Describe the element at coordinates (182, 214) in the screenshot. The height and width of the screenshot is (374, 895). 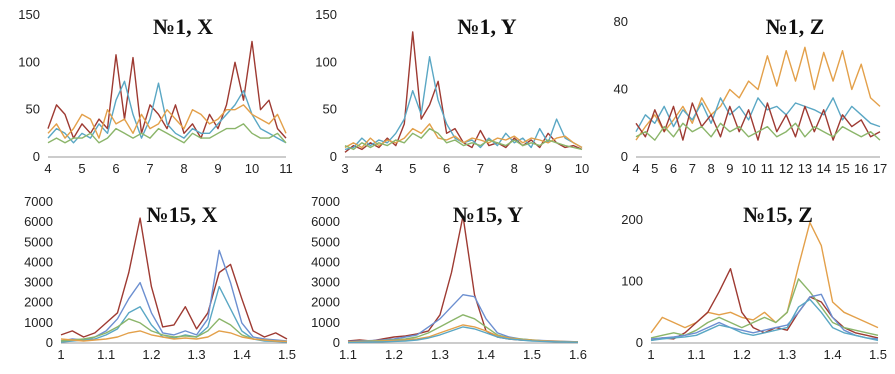
I see `chart-title: №15, X` at that location.